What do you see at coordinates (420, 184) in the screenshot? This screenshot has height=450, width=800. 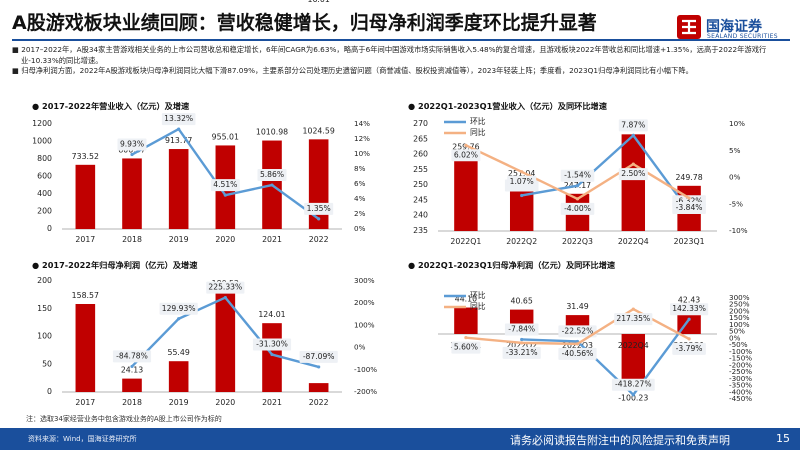 I see `y-tick-label: 250` at bounding box center [420, 184].